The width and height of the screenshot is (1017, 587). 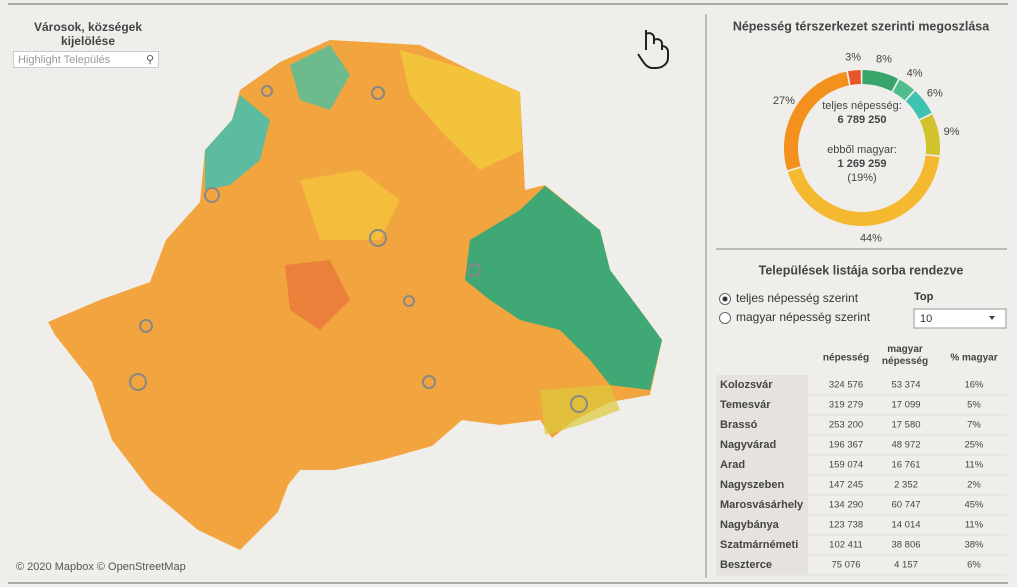 What do you see at coordinates (846, 485) in the screenshot?
I see `cell: 147 245` at bounding box center [846, 485].